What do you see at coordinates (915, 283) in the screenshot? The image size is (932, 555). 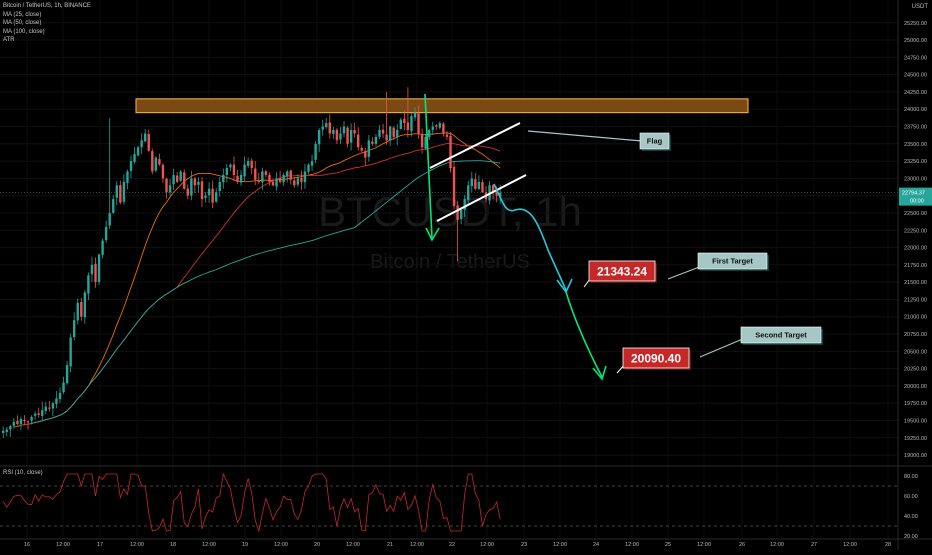 I see `price-tick-label: 21500.00` at bounding box center [915, 283].